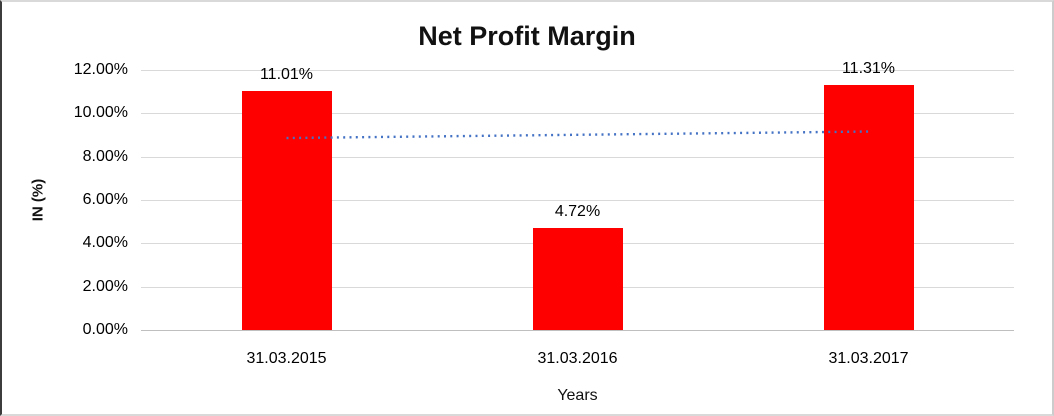  What do you see at coordinates (527, 36) in the screenshot?
I see `chart-title: Net Profit Margin` at bounding box center [527, 36].